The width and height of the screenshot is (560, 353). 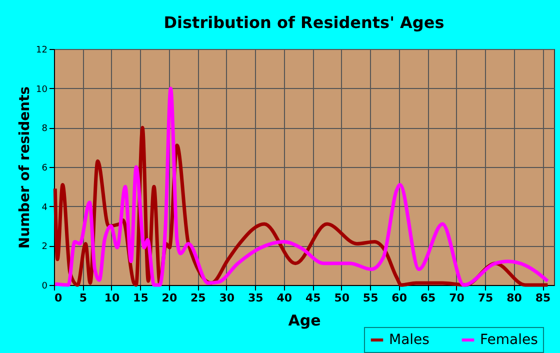 I want to click on y-tick-label: 8, so click(x=45, y=129).